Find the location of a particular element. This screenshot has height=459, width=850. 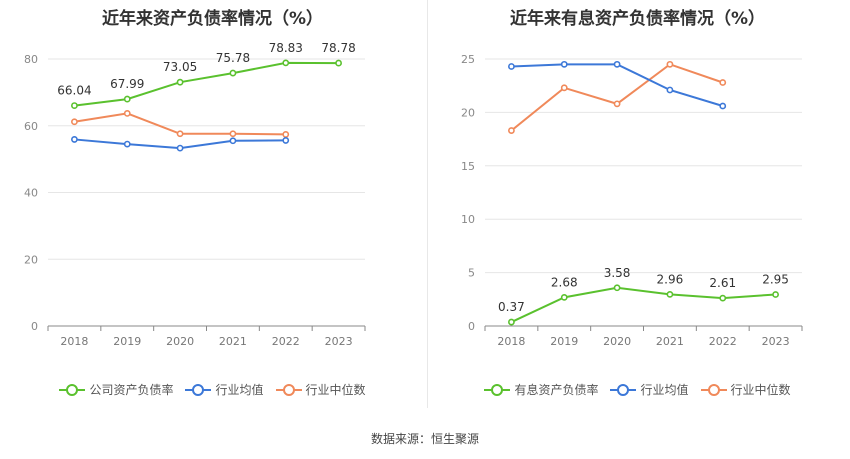

data-label: 66.04 is located at coordinates (74, 91).